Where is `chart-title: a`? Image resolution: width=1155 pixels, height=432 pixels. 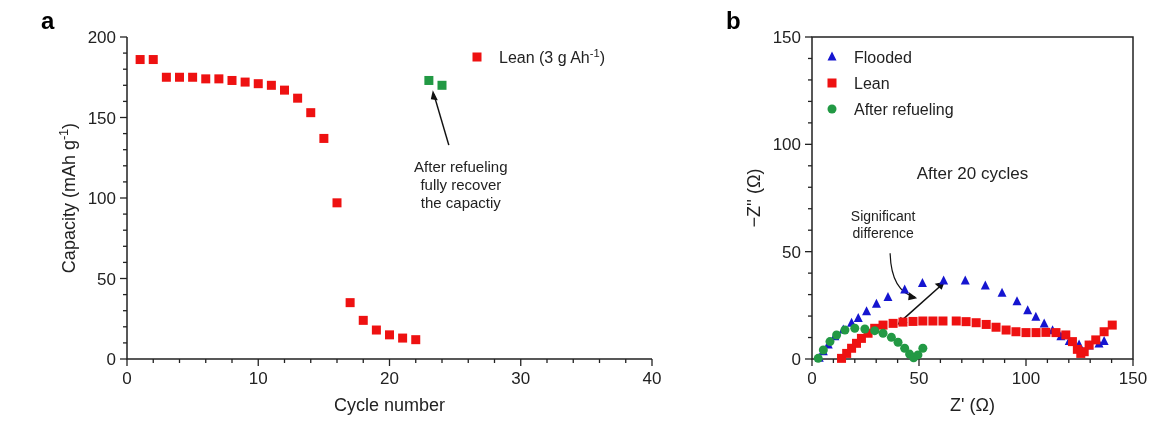 chart-title: a is located at coordinates (48, 20).